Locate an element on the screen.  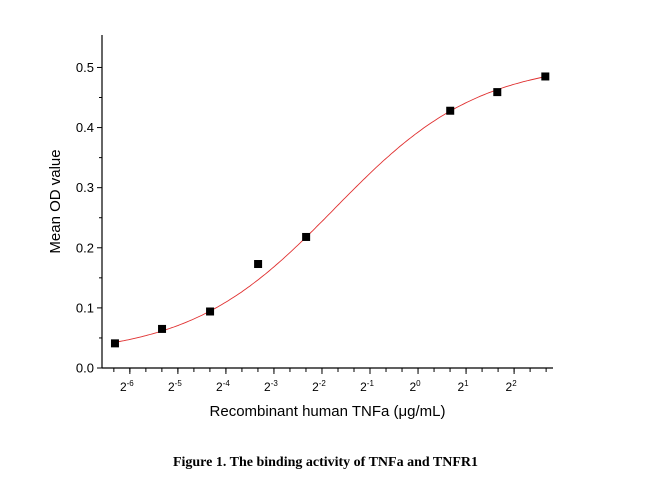
y-tick-label: 0.5 is located at coordinates (85, 67).